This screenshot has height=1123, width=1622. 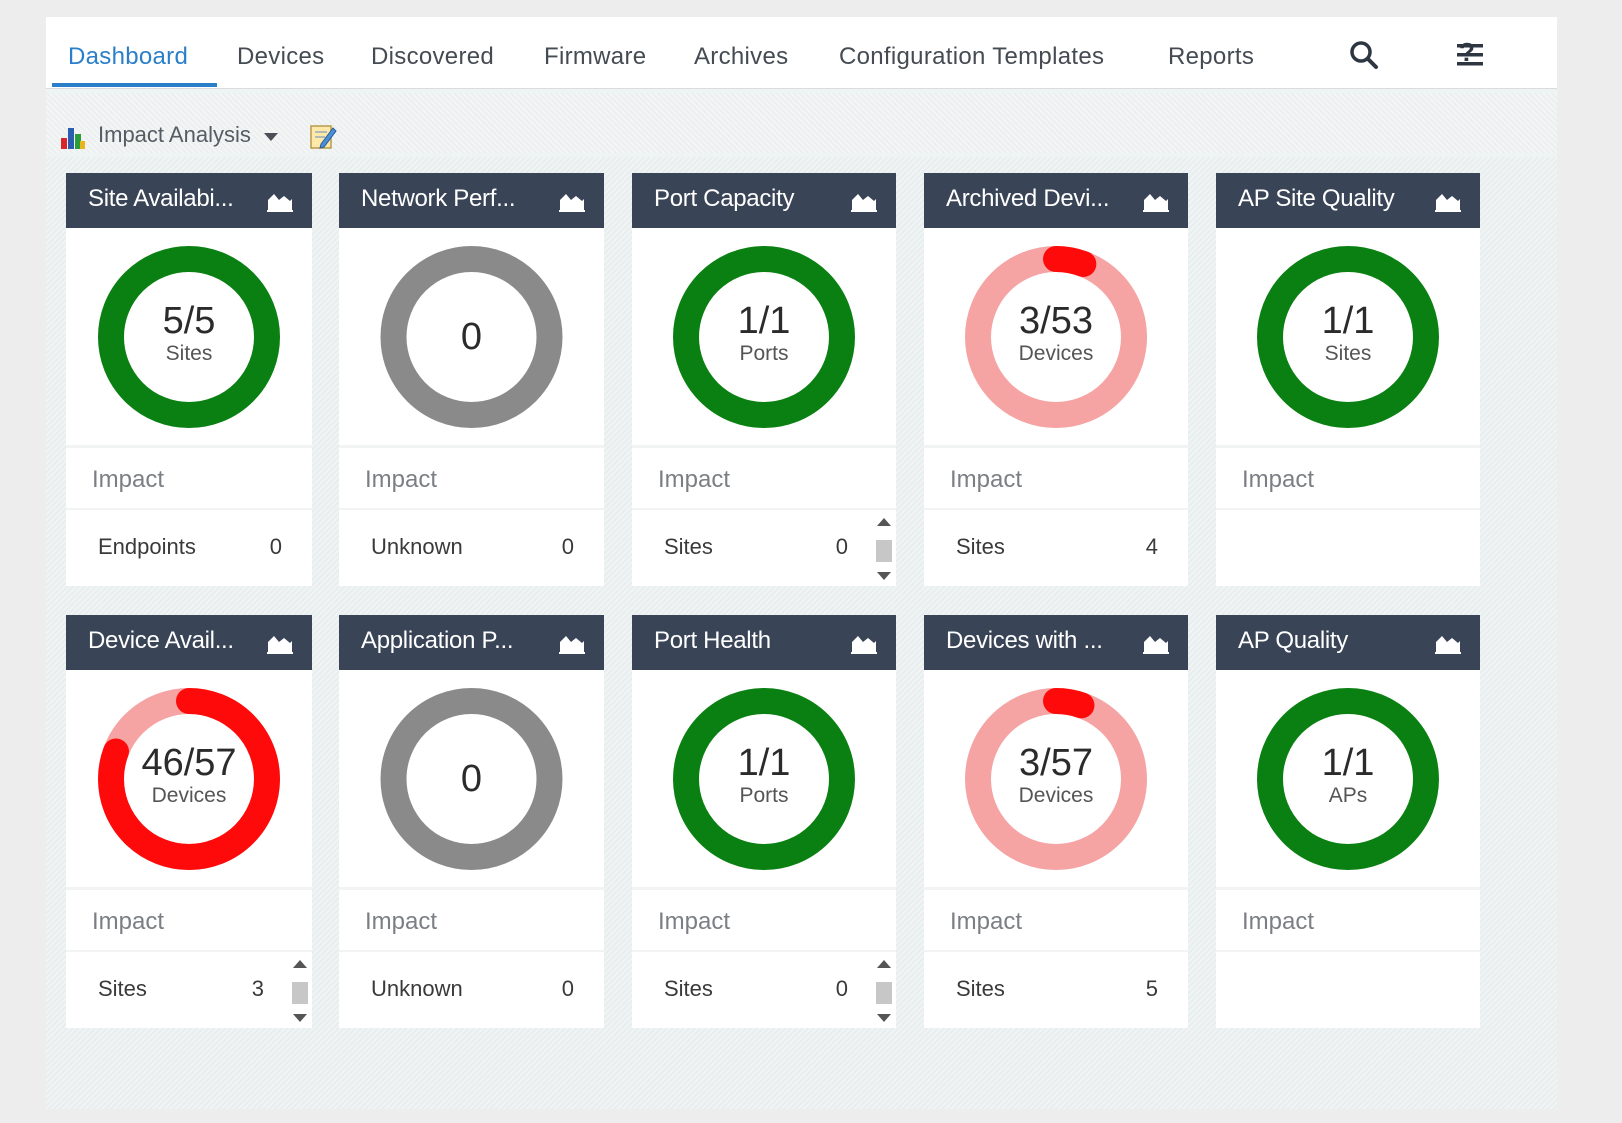 What do you see at coordinates (1470, 55) in the screenshot?
I see `menu-icon` at bounding box center [1470, 55].